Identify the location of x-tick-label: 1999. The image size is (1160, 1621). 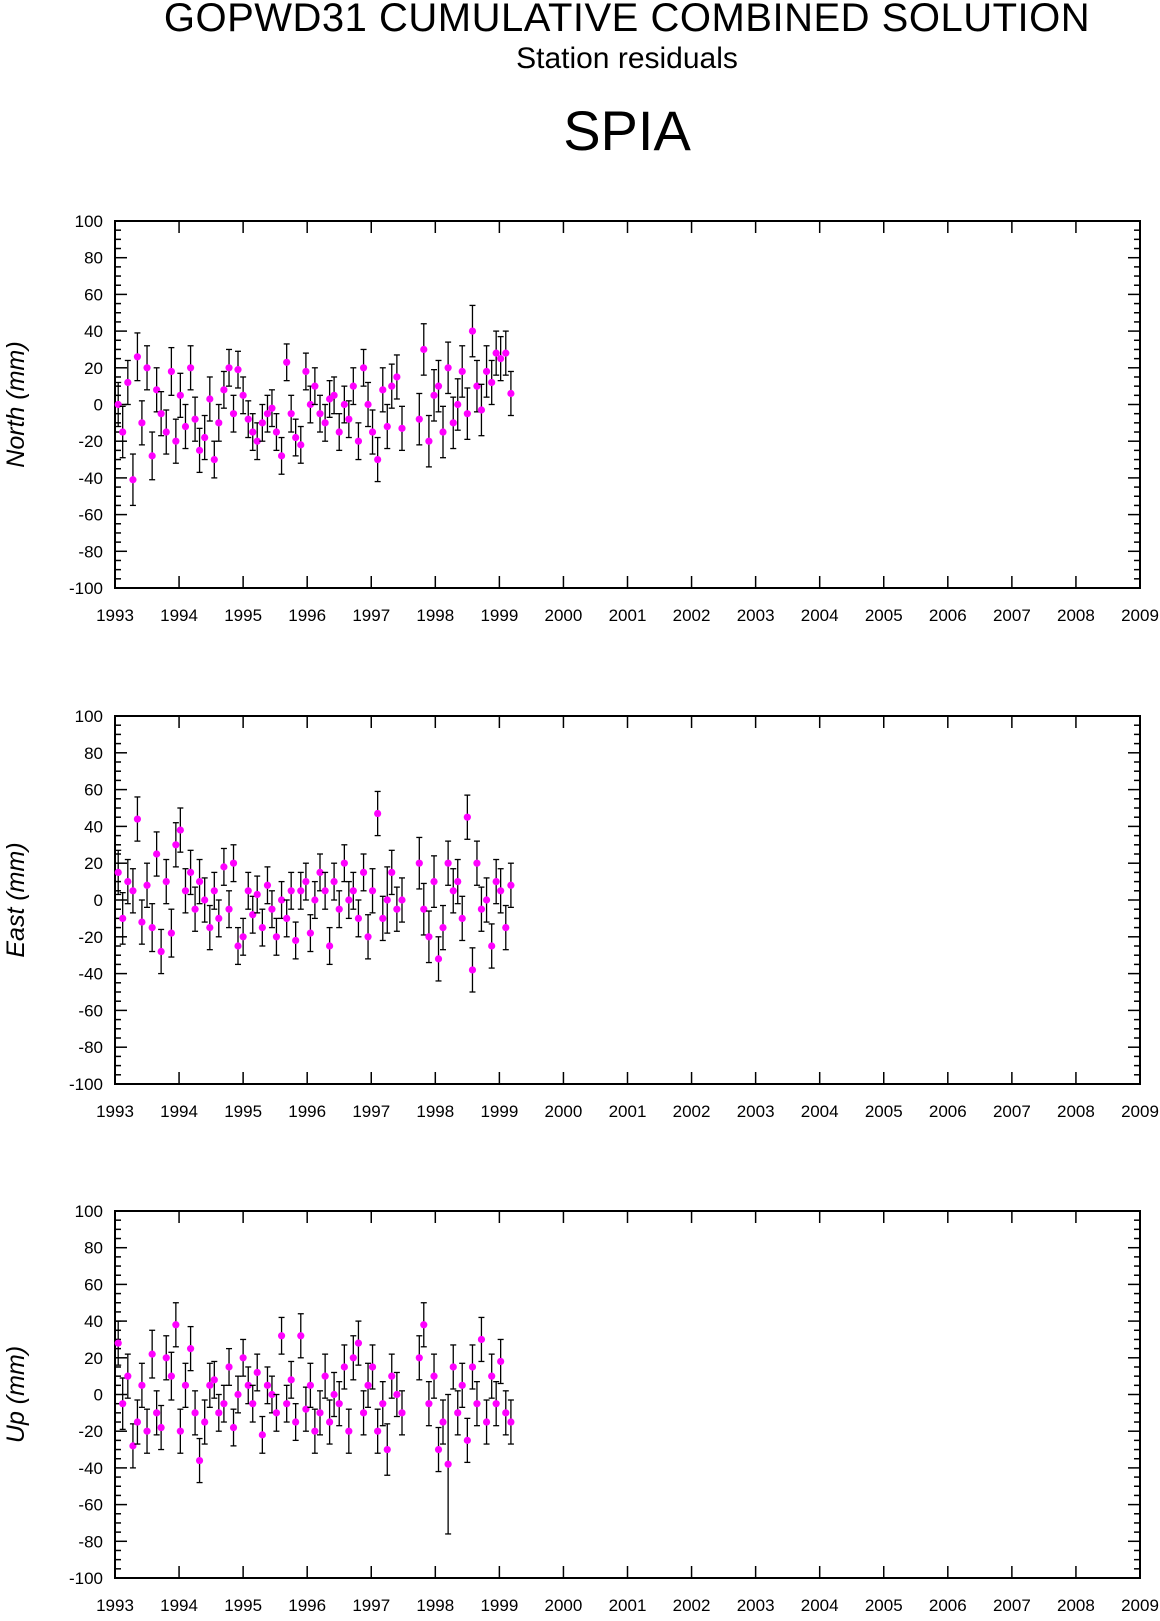
(499, 615).